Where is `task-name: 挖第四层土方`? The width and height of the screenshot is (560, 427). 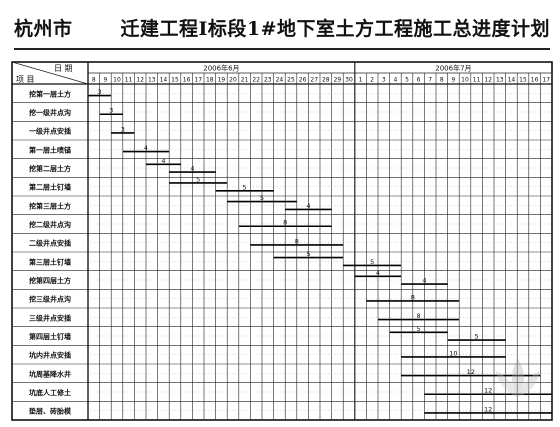 task-name: 挖第四层土方 is located at coordinates (50, 280).